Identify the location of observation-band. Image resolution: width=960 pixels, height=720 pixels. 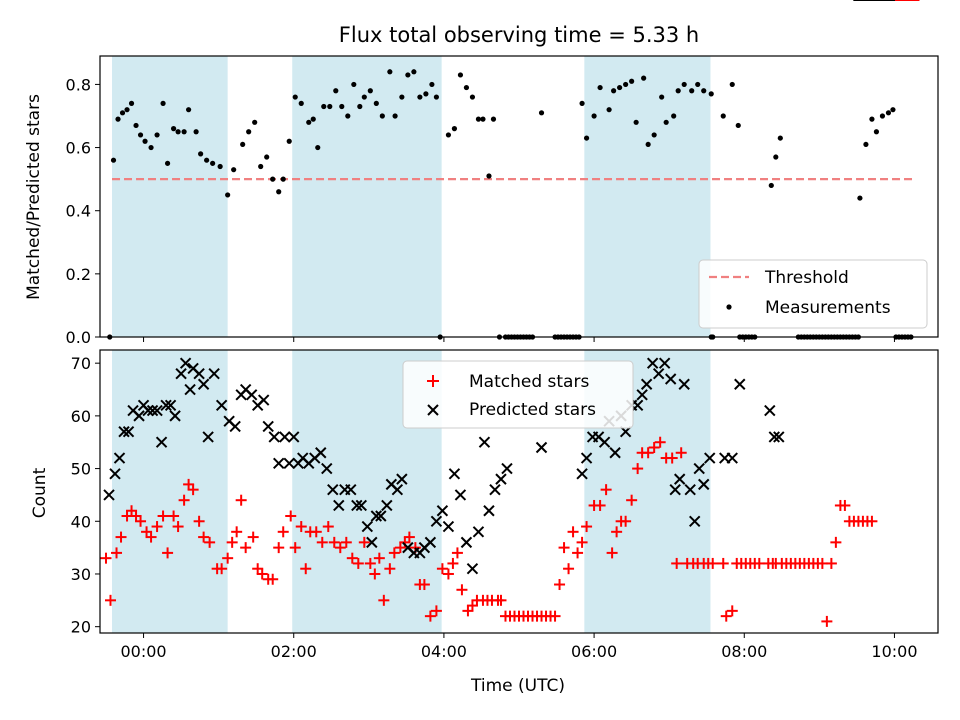
(170, 196).